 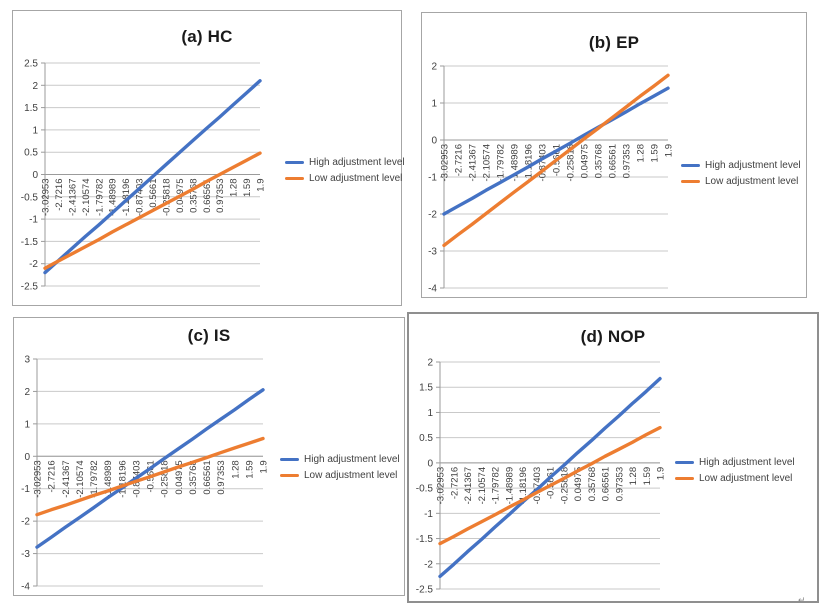 I want to click on svg-text: -0.5, so click(x=425, y=489).